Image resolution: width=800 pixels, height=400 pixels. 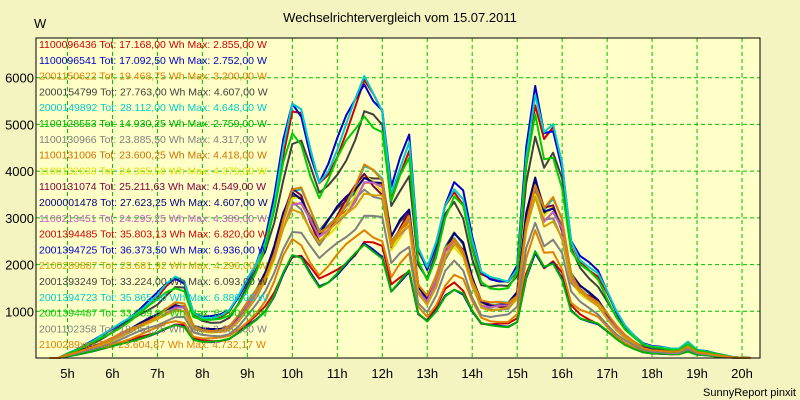 I want to click on x-tick-label-1: 6h, so click(x=112, y=373).